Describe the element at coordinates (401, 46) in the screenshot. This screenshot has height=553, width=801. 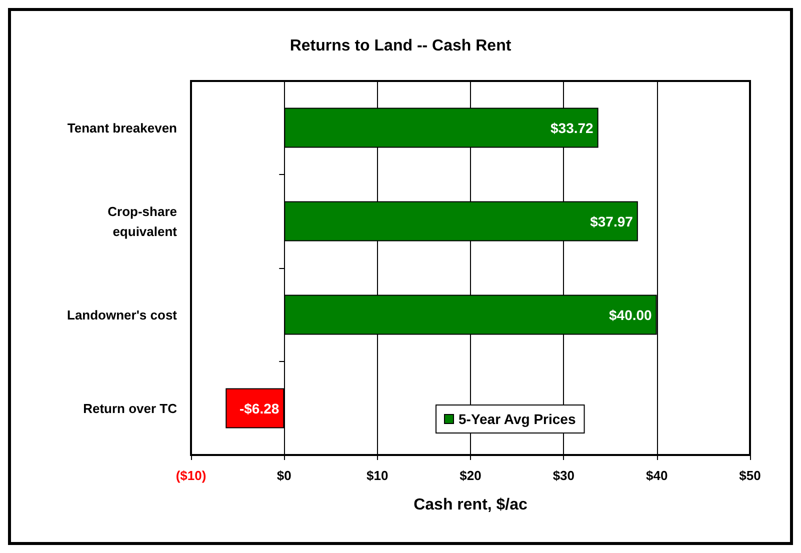
I see `chart-title: Returns to Land -- Cash Rent` at that location.